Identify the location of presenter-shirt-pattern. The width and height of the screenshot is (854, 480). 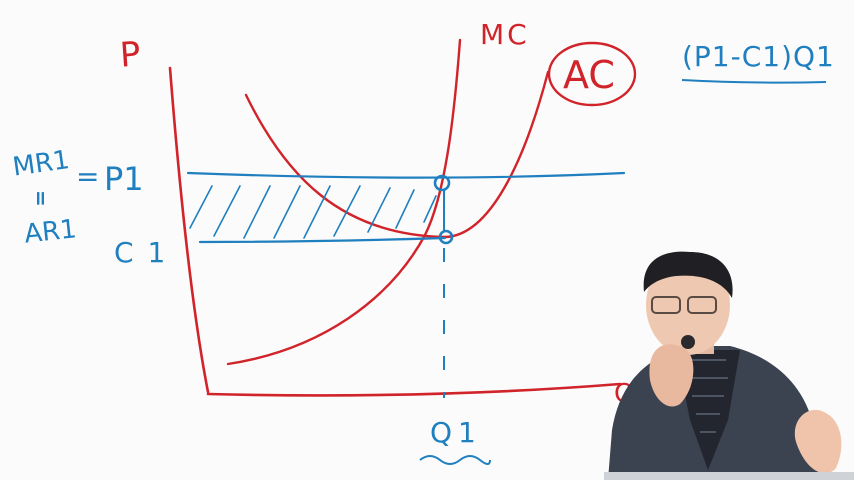
(708, 396).